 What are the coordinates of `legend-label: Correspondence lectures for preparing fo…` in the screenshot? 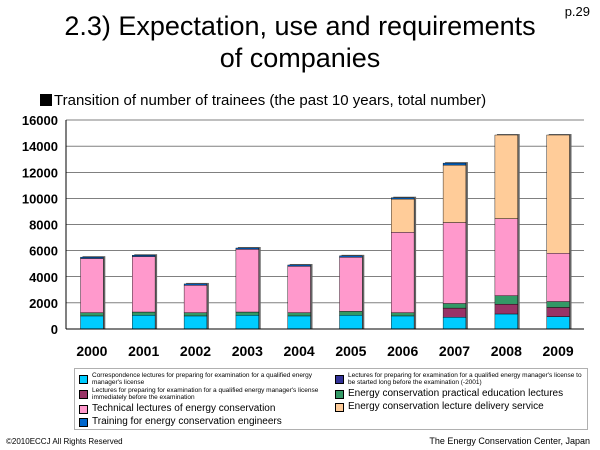 It's located at (202, 379).